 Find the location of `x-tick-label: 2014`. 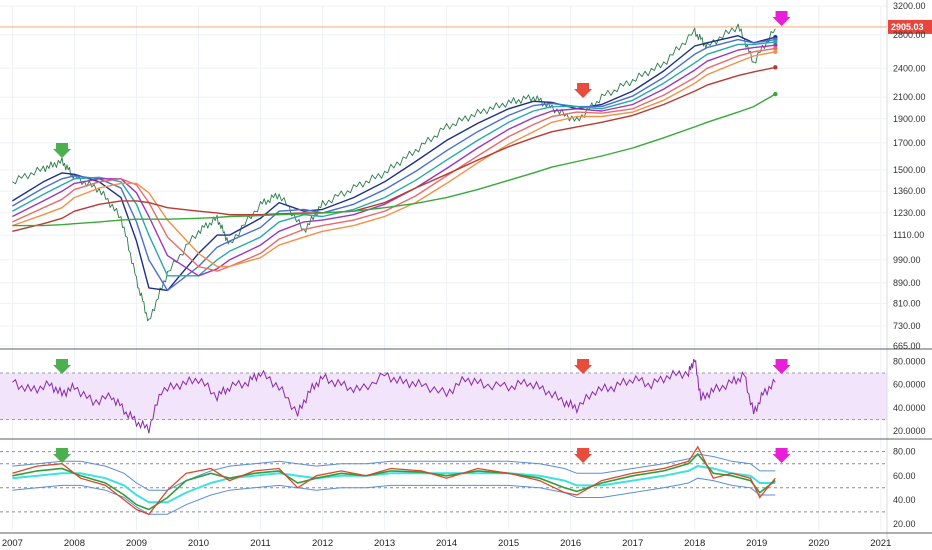

x-tick-label: 2014 is located at coordinates (446, 543).